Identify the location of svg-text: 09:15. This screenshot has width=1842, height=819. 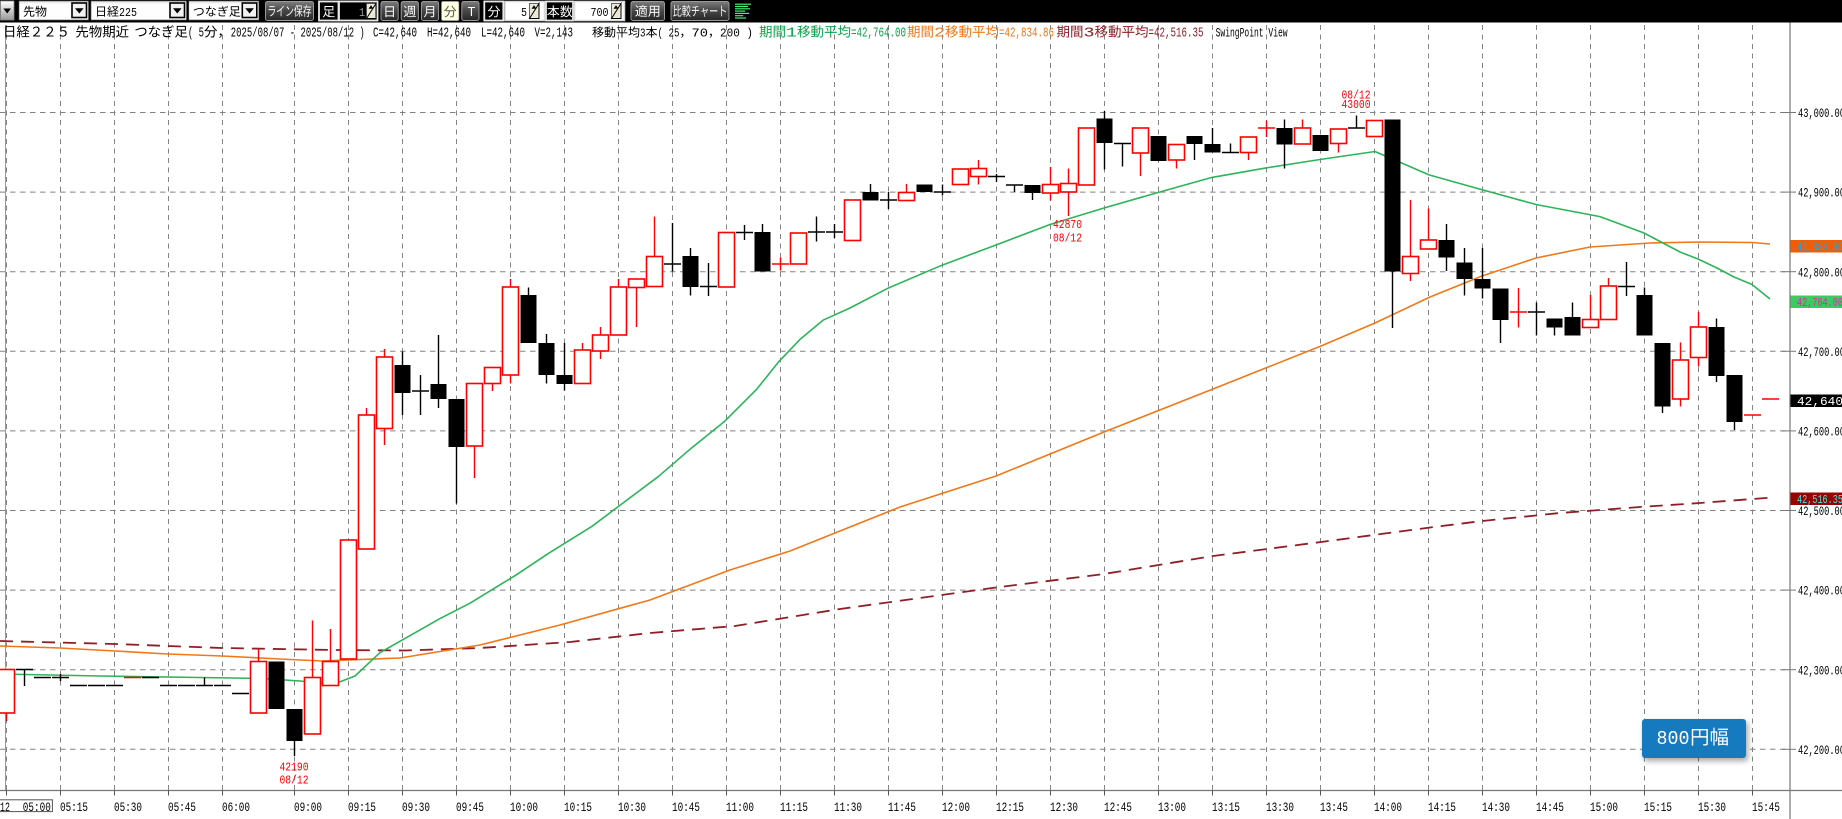
(362, 807).